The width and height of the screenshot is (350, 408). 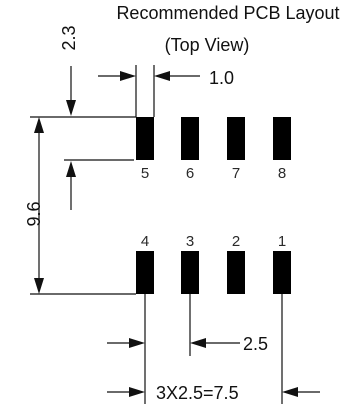 What do you see at coordinates (207, 45) in the screenshot?
I see `title-line-2: (Top View)` at bounding box center [207, 45].